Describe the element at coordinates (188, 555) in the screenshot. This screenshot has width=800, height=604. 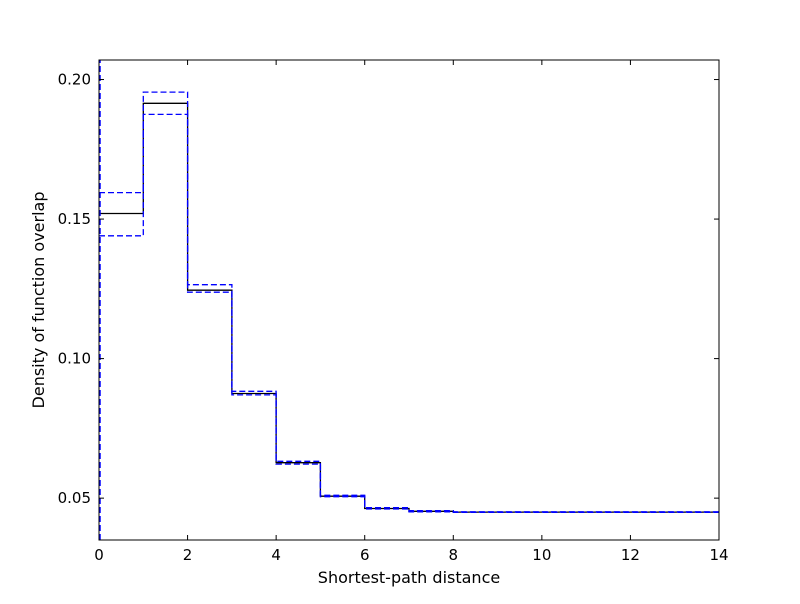
I see `x-tick-label: 2` at that location.